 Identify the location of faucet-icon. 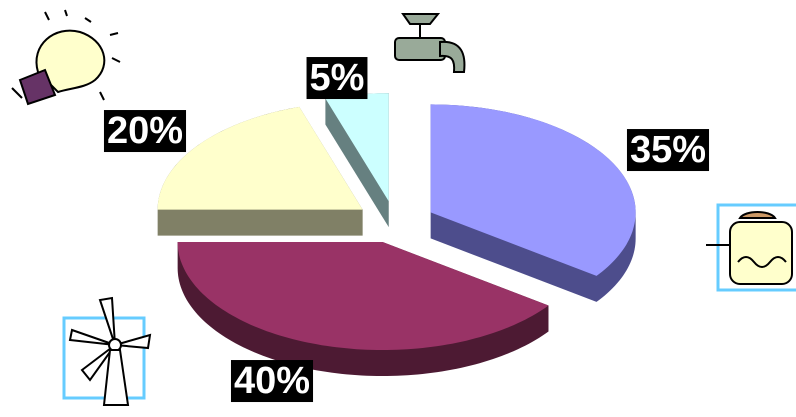
(430, 43).